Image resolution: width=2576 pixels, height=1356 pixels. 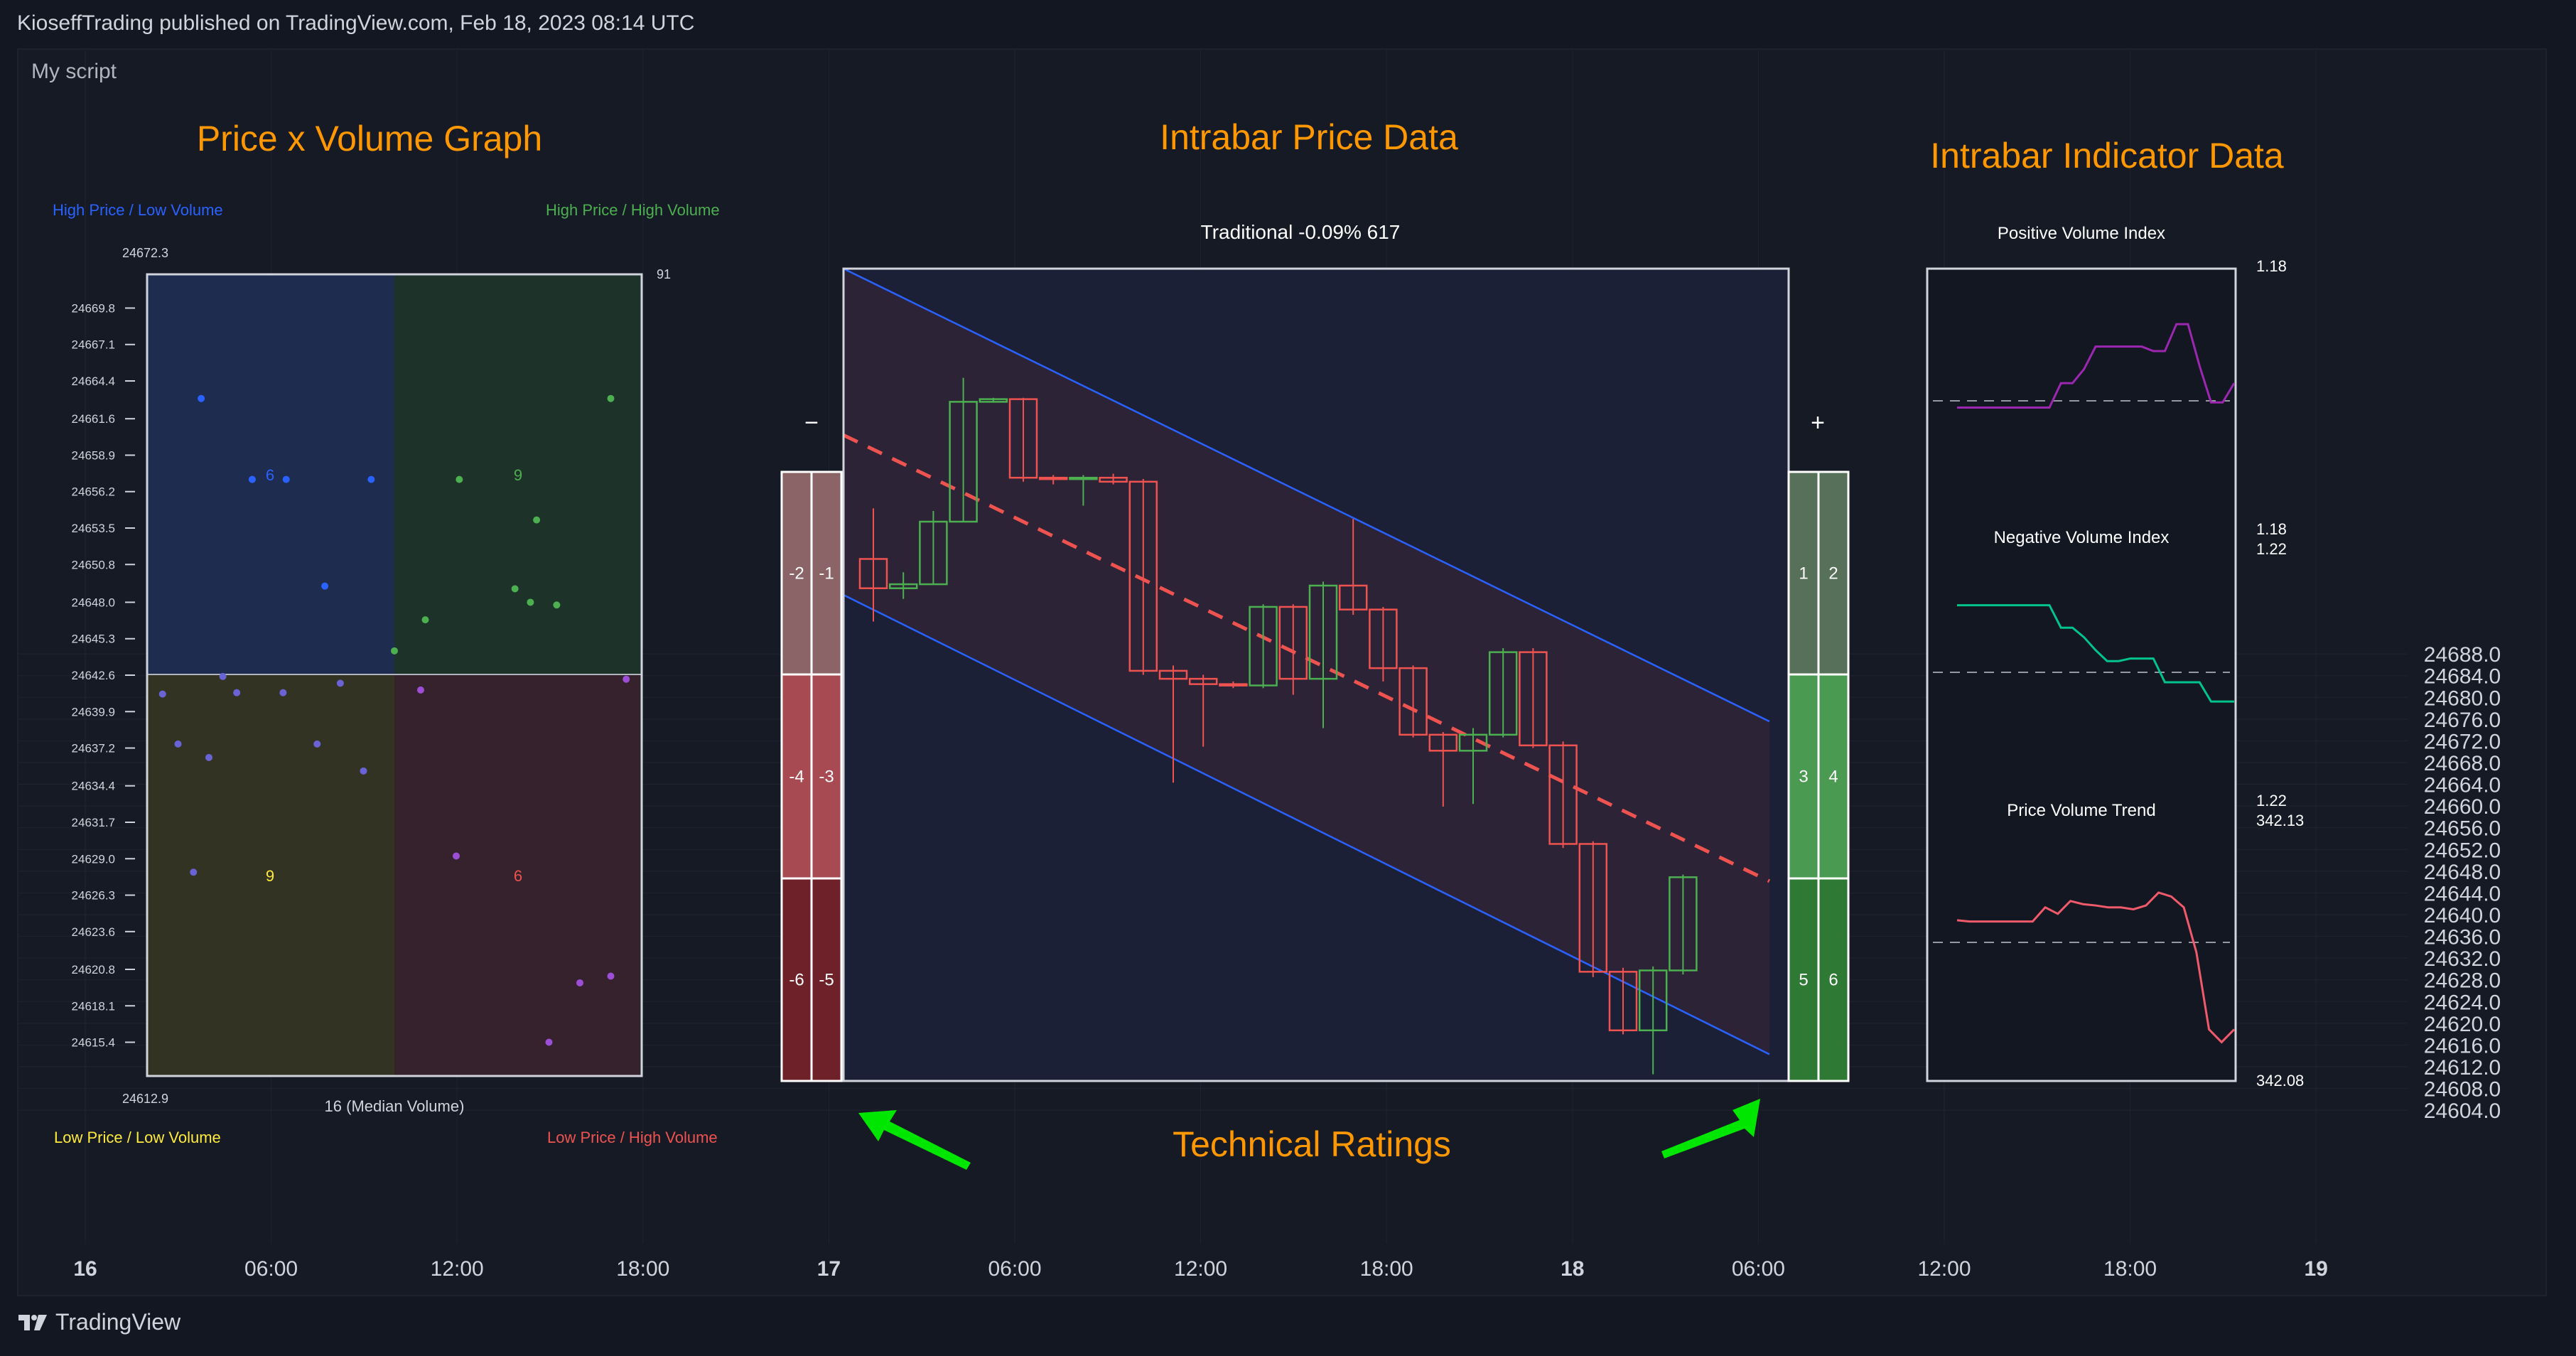 What do you see at coordinates (94, 492) in the screenshot?
I see `pv-tick-label: 24656.2` at bounding box center [94, 492].